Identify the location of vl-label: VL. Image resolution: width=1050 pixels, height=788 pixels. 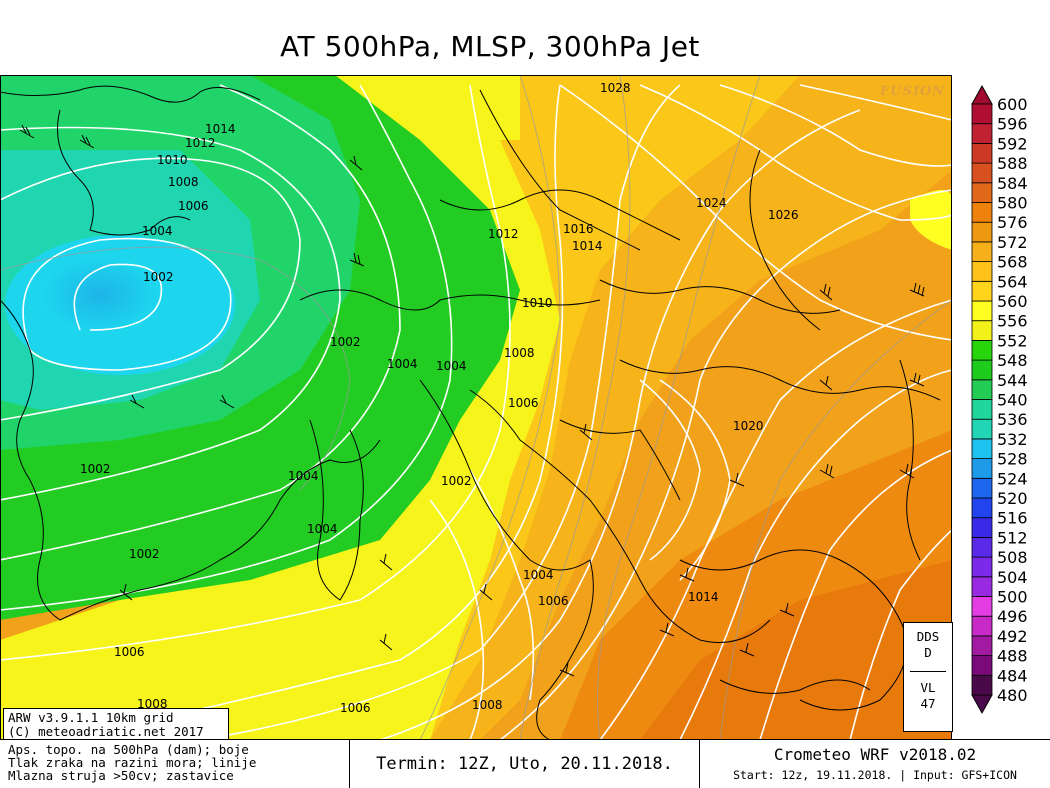
(928, 687).